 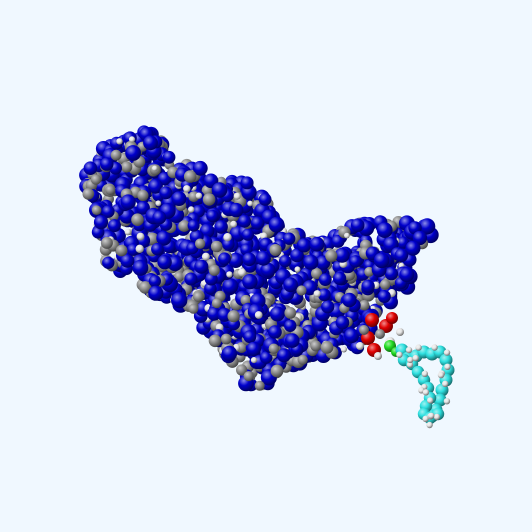 What do you see at coordinates (380, 336) in the screenshot?
I see `ligand-headgroup` at bounding box center [380, 336].